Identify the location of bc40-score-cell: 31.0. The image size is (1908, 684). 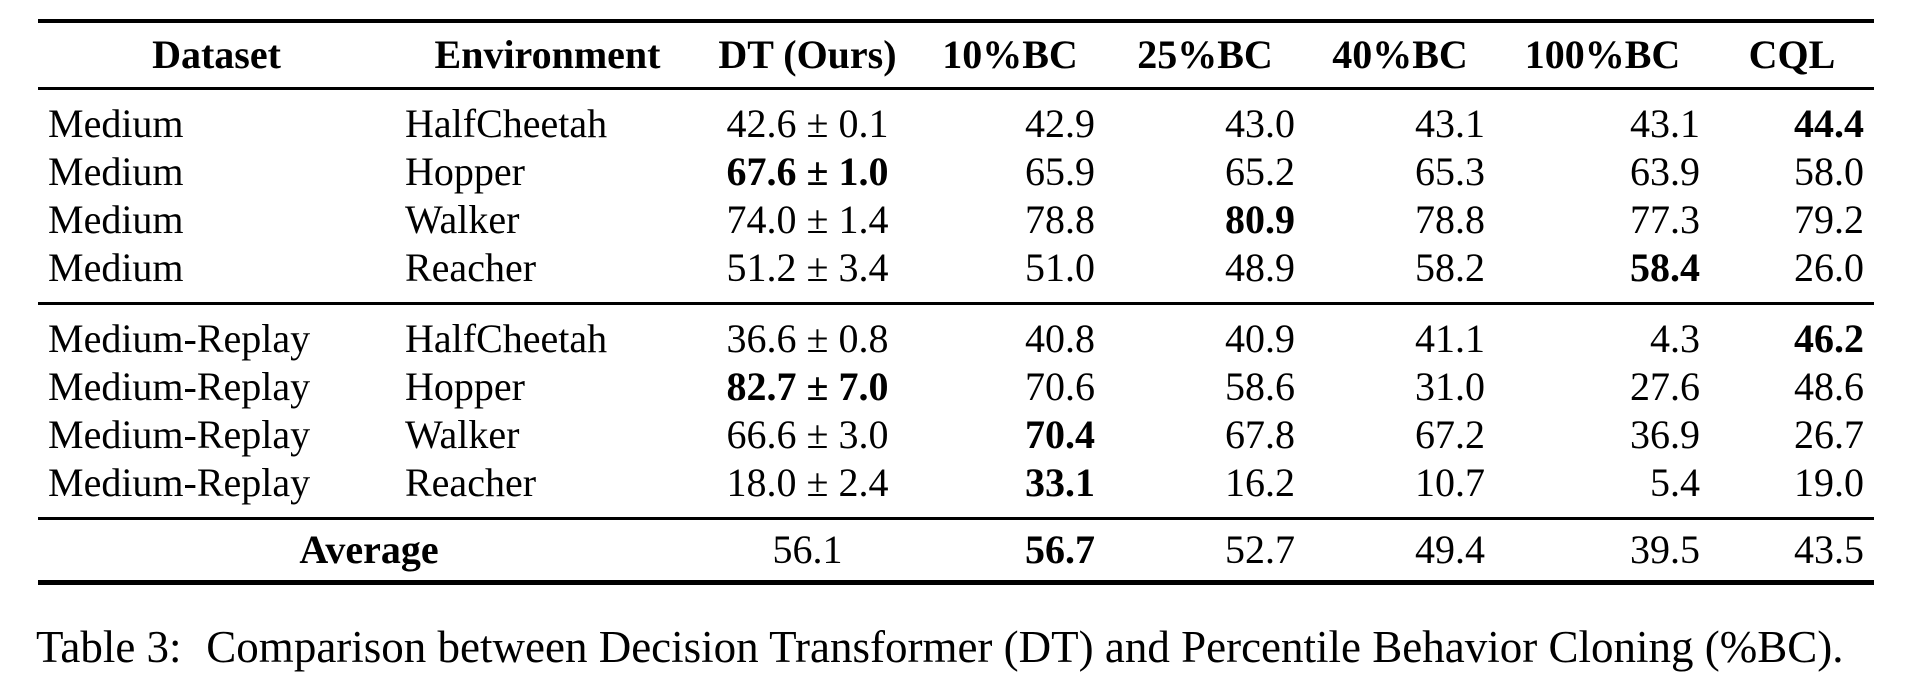
(1450, 386).